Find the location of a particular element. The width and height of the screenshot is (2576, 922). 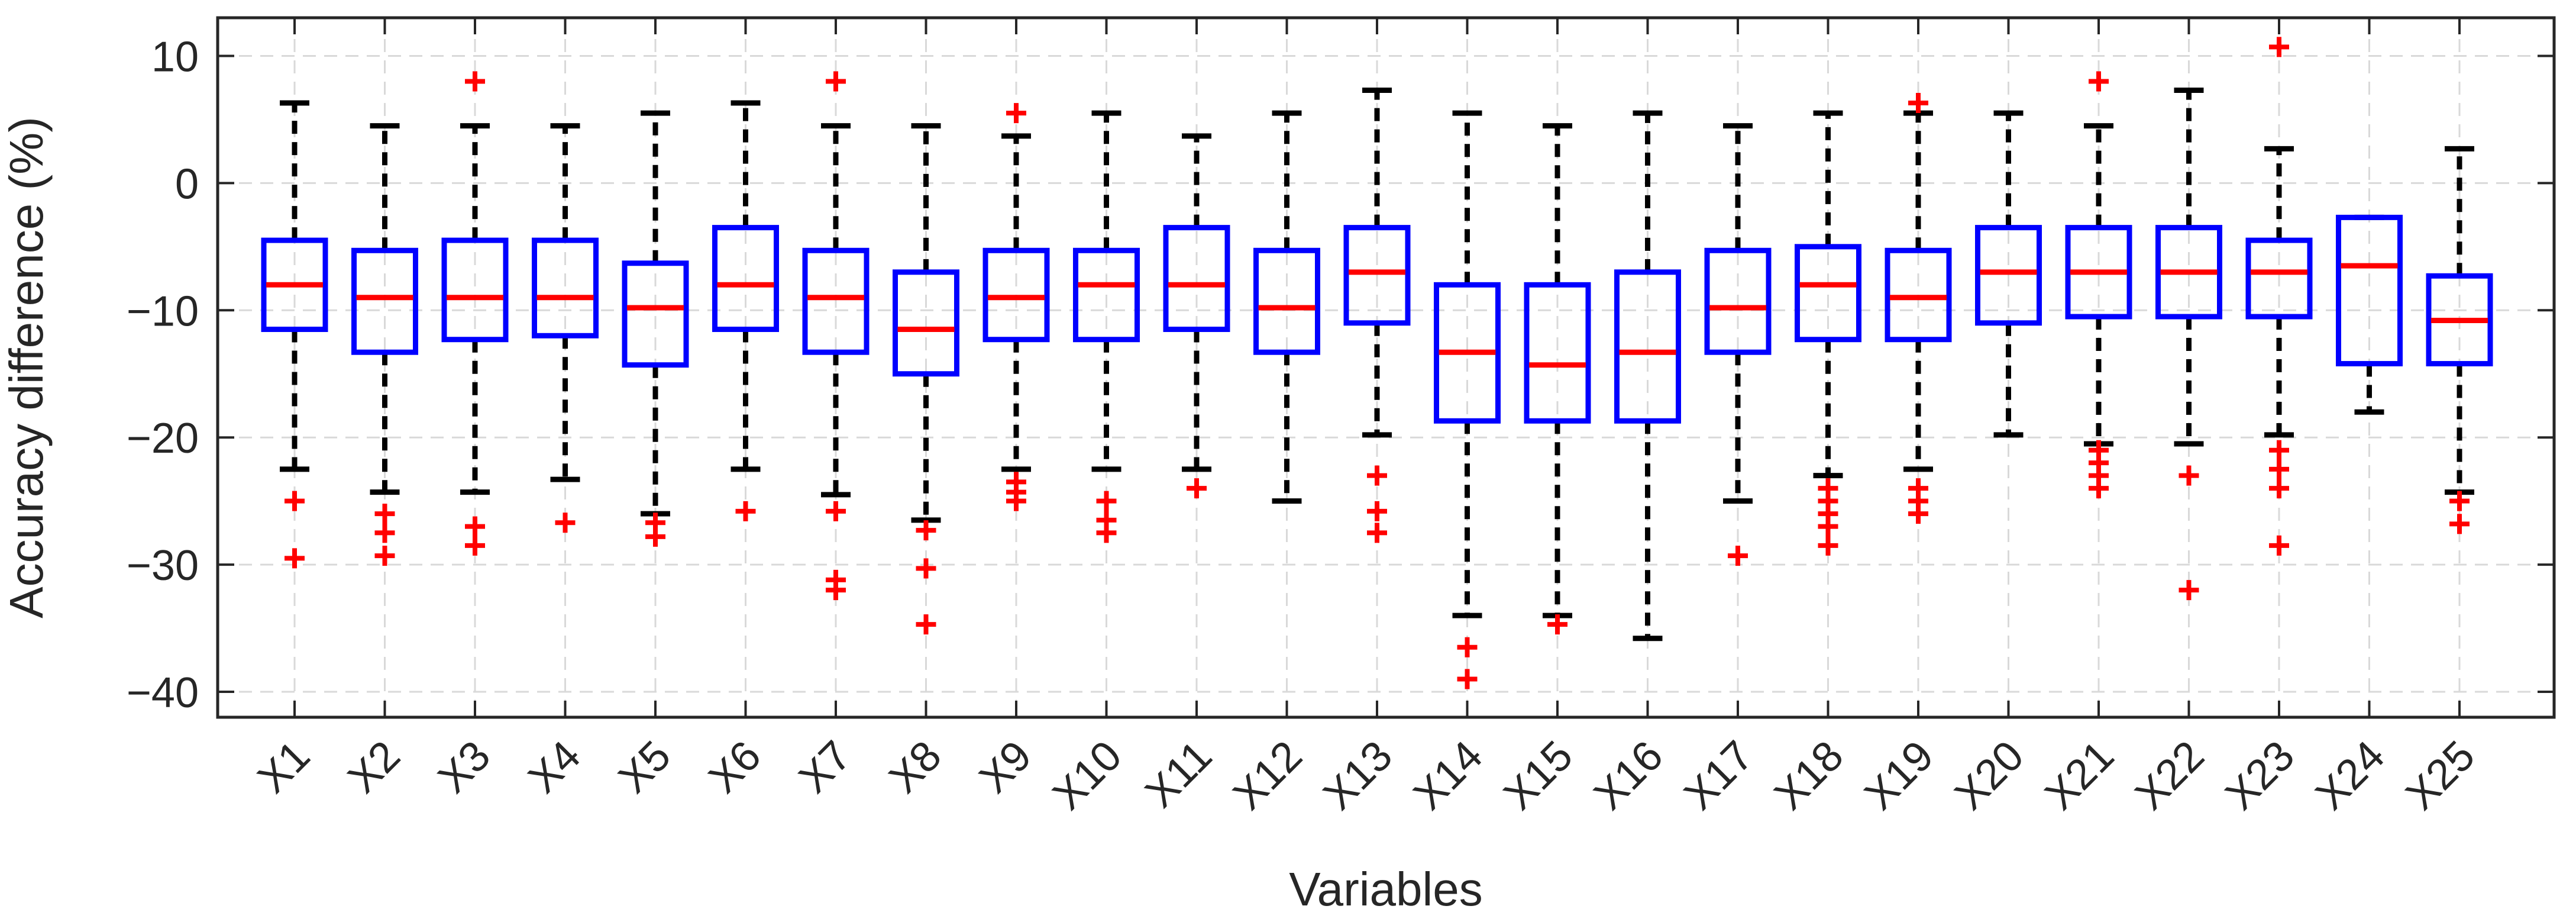

box-x19 is located at coordinates (1918, 308).